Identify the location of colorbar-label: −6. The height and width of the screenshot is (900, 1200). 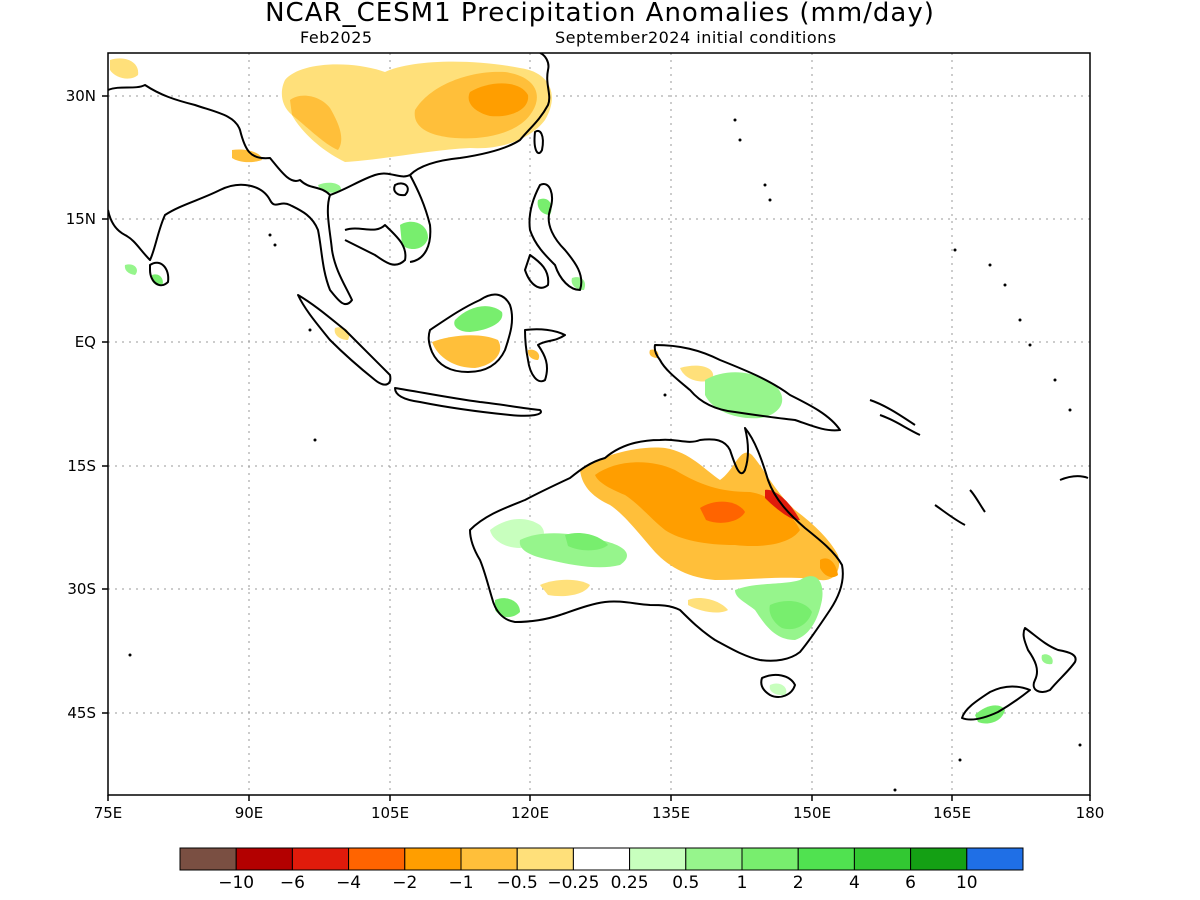
(292, 883).